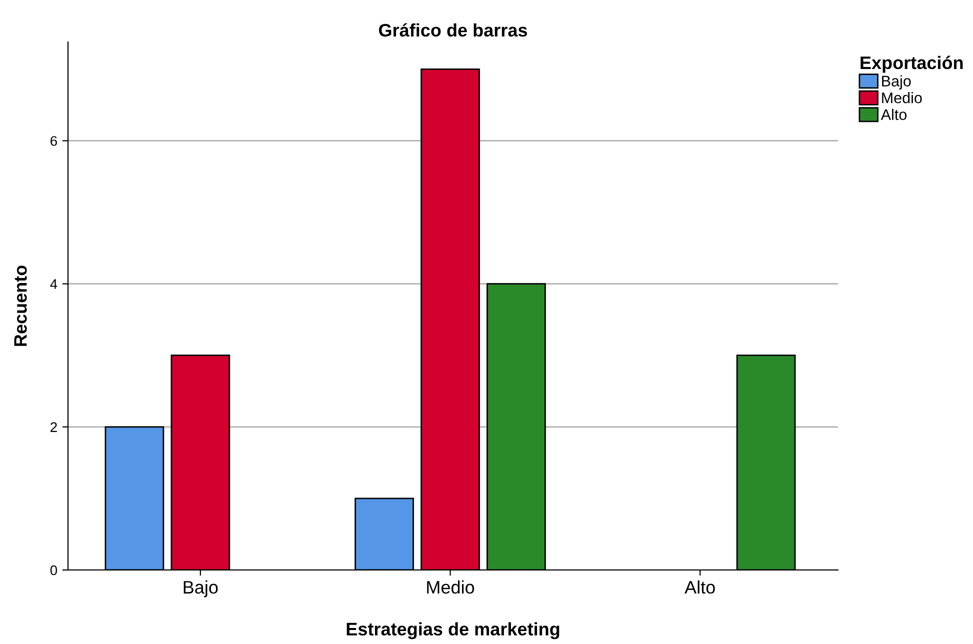 Image resolution: width=973 pixels, height=644 pixels. Describe the element at coordinates (201, 589) in the screenshot. I see `x-tick-label: Bajo` at that location.